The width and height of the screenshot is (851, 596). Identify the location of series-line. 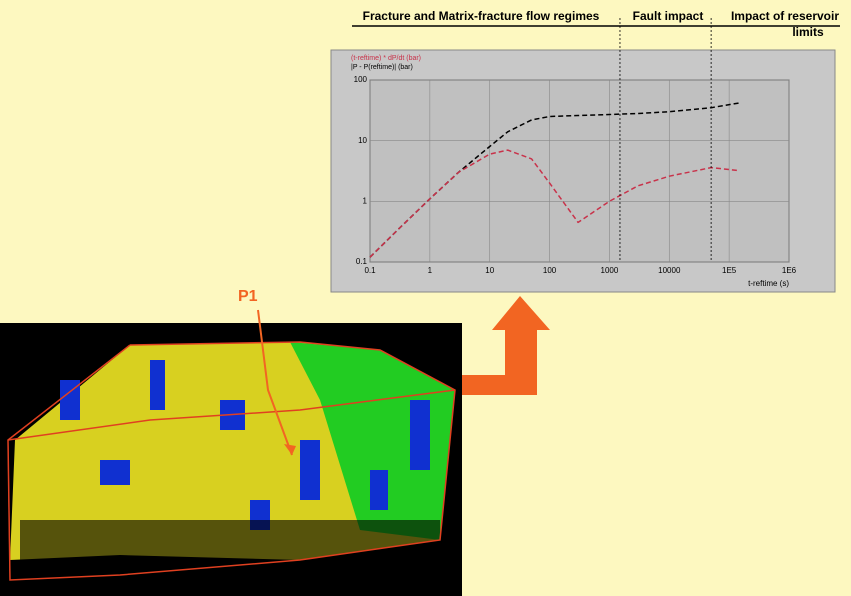
(554, 203).